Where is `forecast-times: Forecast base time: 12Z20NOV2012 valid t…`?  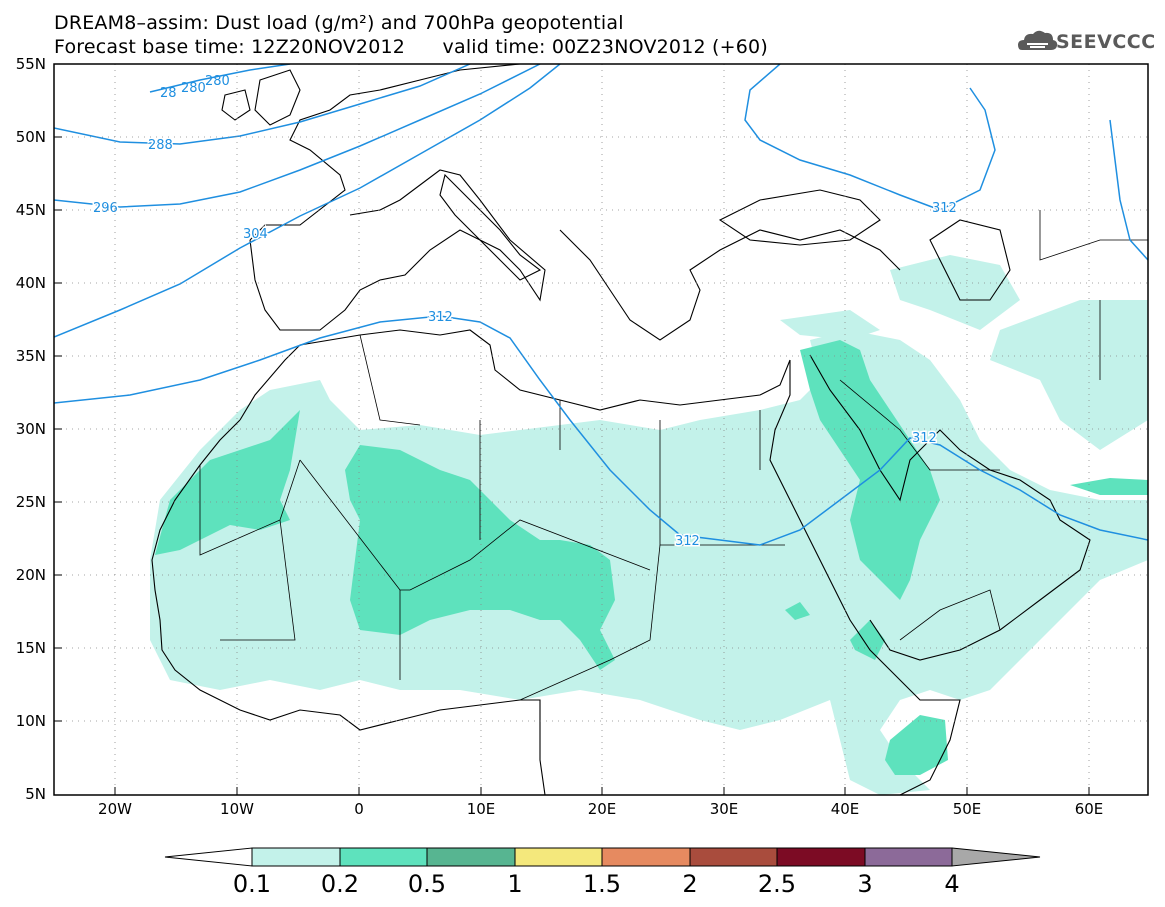
forecast-times: Forecast base time: 12Z20NOV2012 valid t… is located at coordinates (411, 47).